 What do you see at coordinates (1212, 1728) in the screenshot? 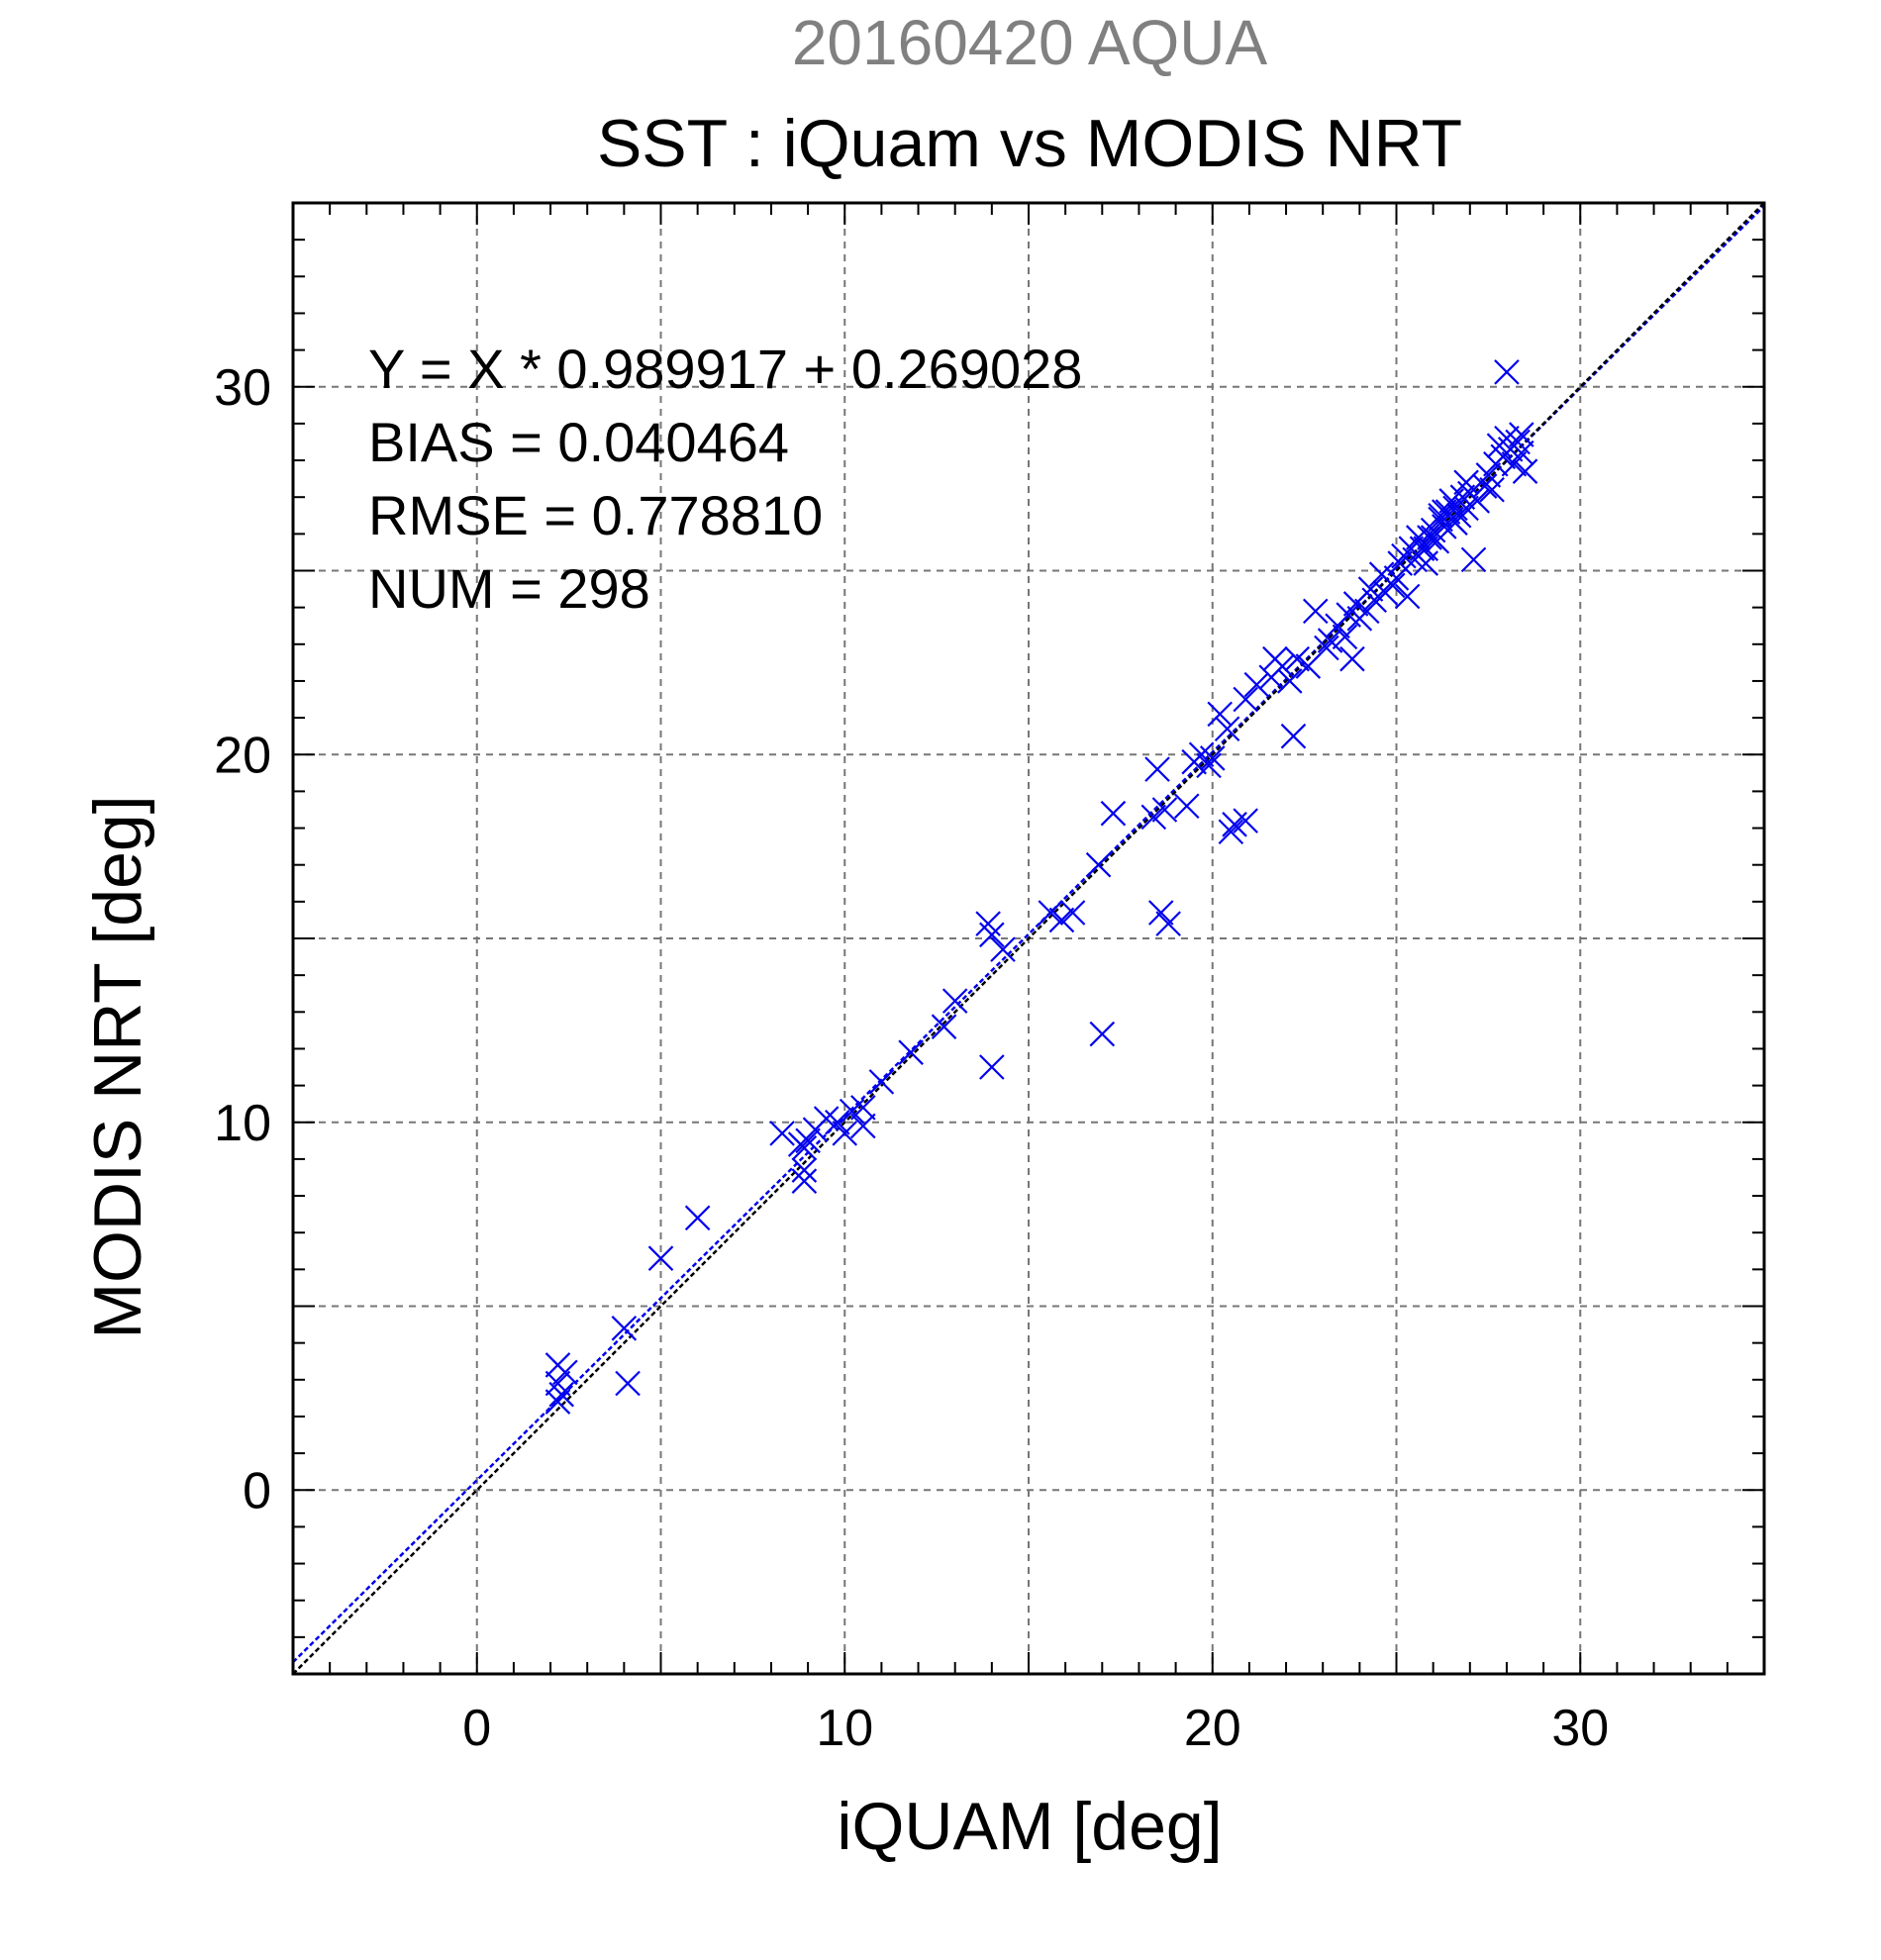
I see `x-tick-label: 20` at bounding box center [1212, 1728].